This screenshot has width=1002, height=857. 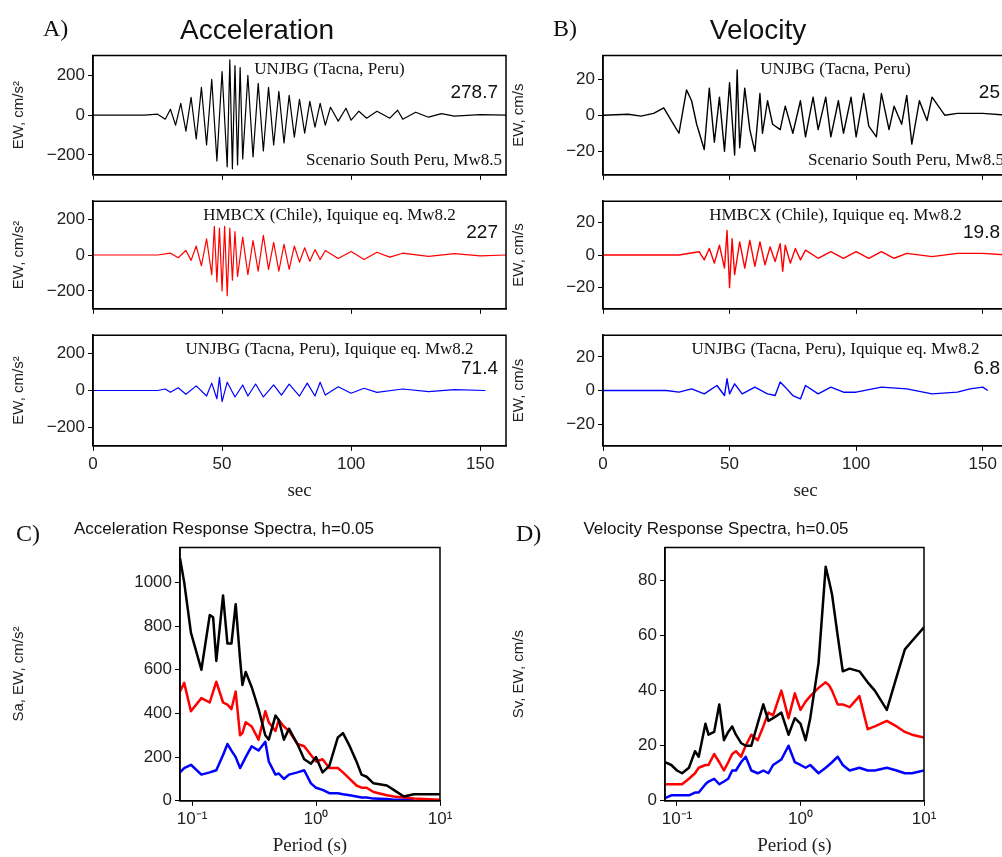 What do you see at coordinates (758, 29) in the screenshot?
I see `chart-title: Velocity` at bounding box center [758, 29].